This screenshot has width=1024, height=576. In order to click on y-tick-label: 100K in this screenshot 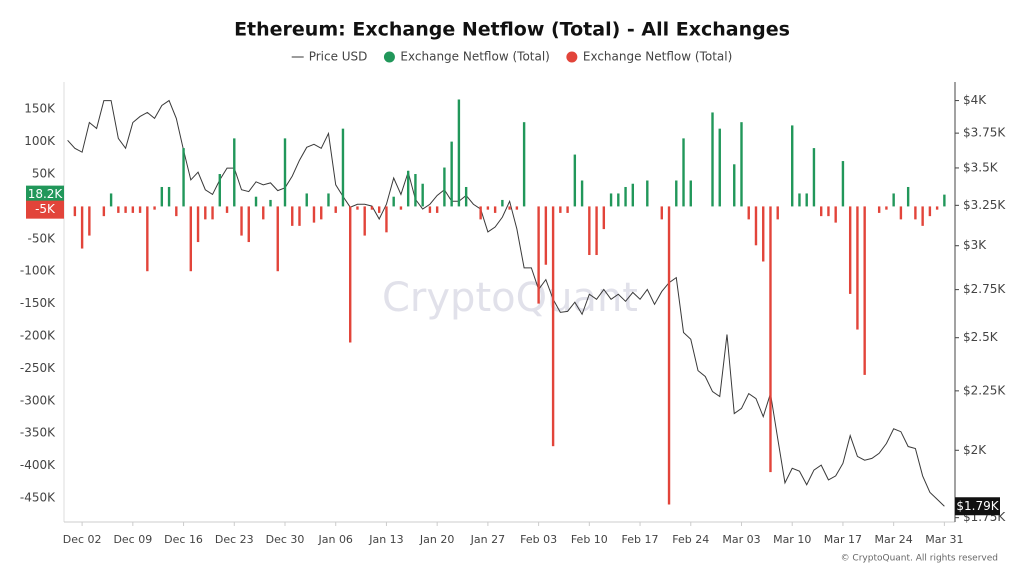, I will do `click(40, 141)`.